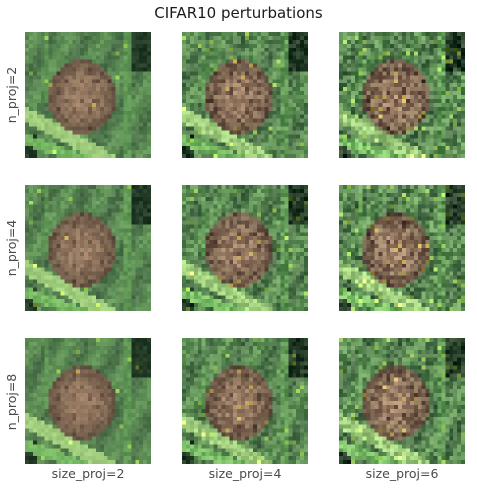  I want to click on perturbed-image-r2-c1, so click(88, 248).